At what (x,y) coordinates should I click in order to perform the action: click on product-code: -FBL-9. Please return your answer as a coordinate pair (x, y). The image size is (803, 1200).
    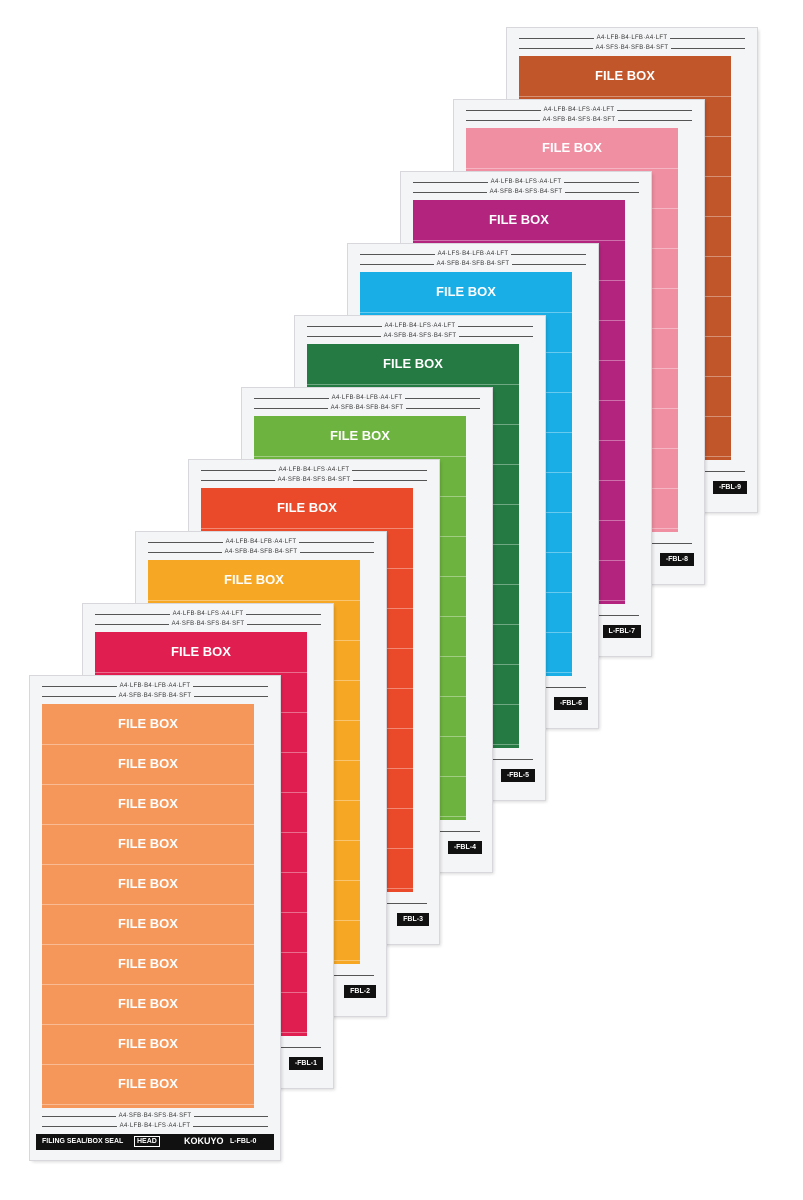
    Looking at the image, I should click on (729, 487).